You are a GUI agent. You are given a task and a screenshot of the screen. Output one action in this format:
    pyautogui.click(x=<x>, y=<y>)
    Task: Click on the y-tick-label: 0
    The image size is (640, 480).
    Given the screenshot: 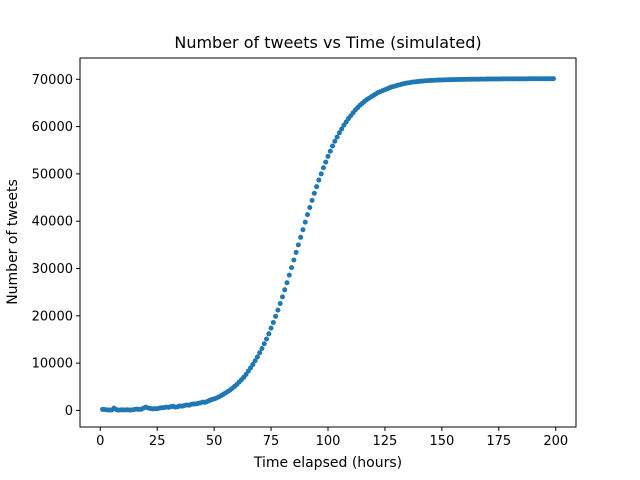 What is the action you would take?
    pyautogui.click(x=69, y=411)
    